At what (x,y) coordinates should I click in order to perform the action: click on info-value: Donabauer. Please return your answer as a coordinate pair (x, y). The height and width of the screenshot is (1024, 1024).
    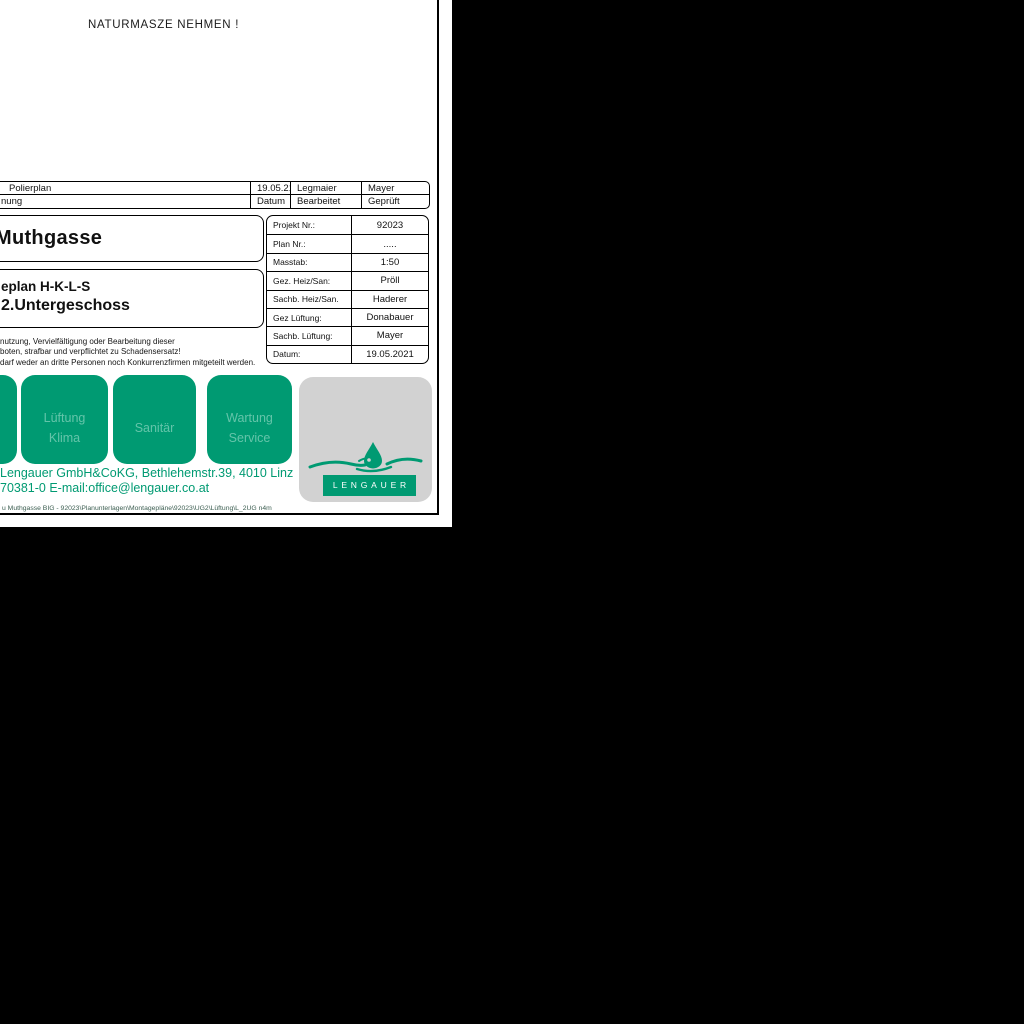
    Looking at the image, I should click on (389, 317).